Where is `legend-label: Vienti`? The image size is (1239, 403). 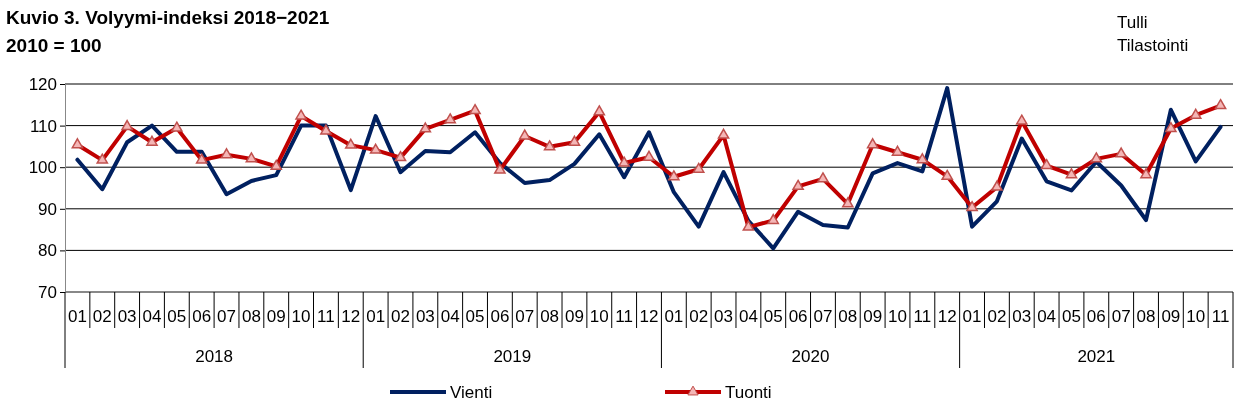
legend-label: Vienti is located at coordinates (471, 392).